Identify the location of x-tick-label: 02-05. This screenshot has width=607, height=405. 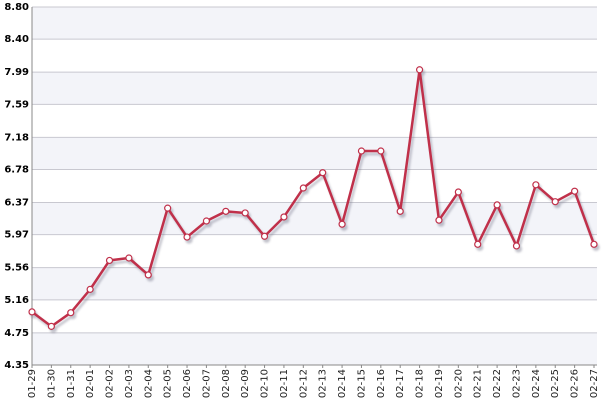
(168, 383).